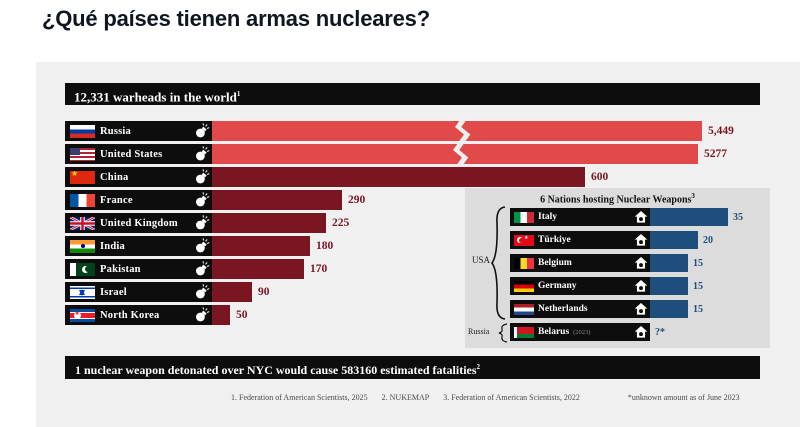 The height and width of the screenshot is (427, 800). I want to click on flag-united-kingdom, so click(82, 223).